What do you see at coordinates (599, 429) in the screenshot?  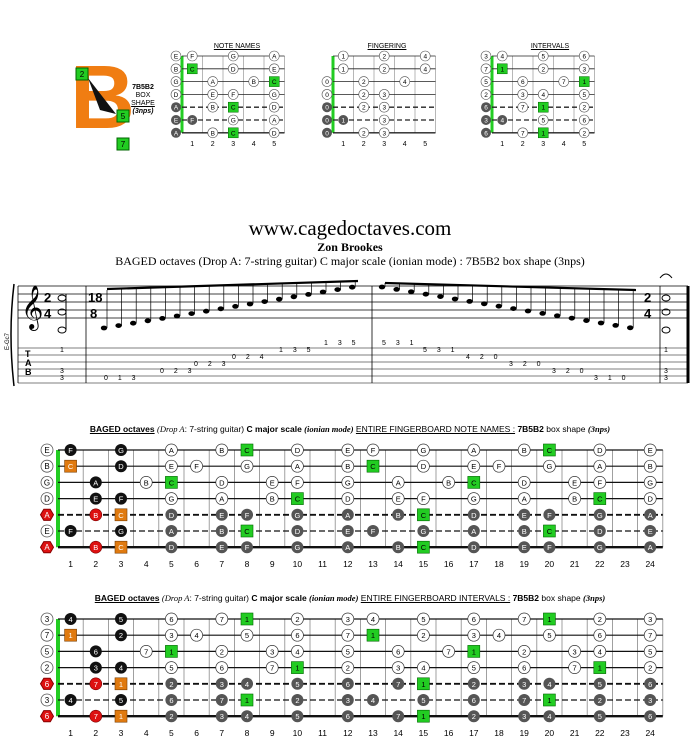 I see `title-nps: (3nps)` at bounding box center [599, 429].